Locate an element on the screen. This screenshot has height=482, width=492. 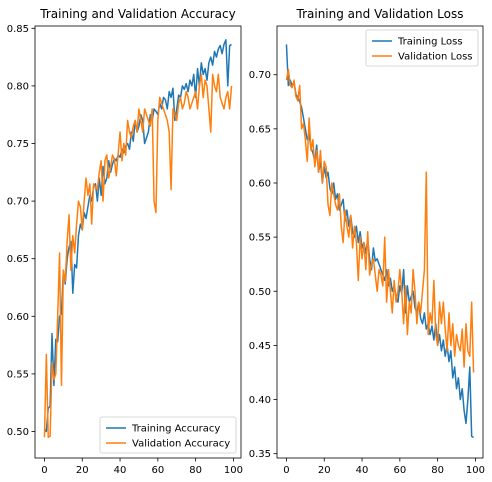
accuracy-title: Training and Validation Accuracy is located at coordinates (137, 14).